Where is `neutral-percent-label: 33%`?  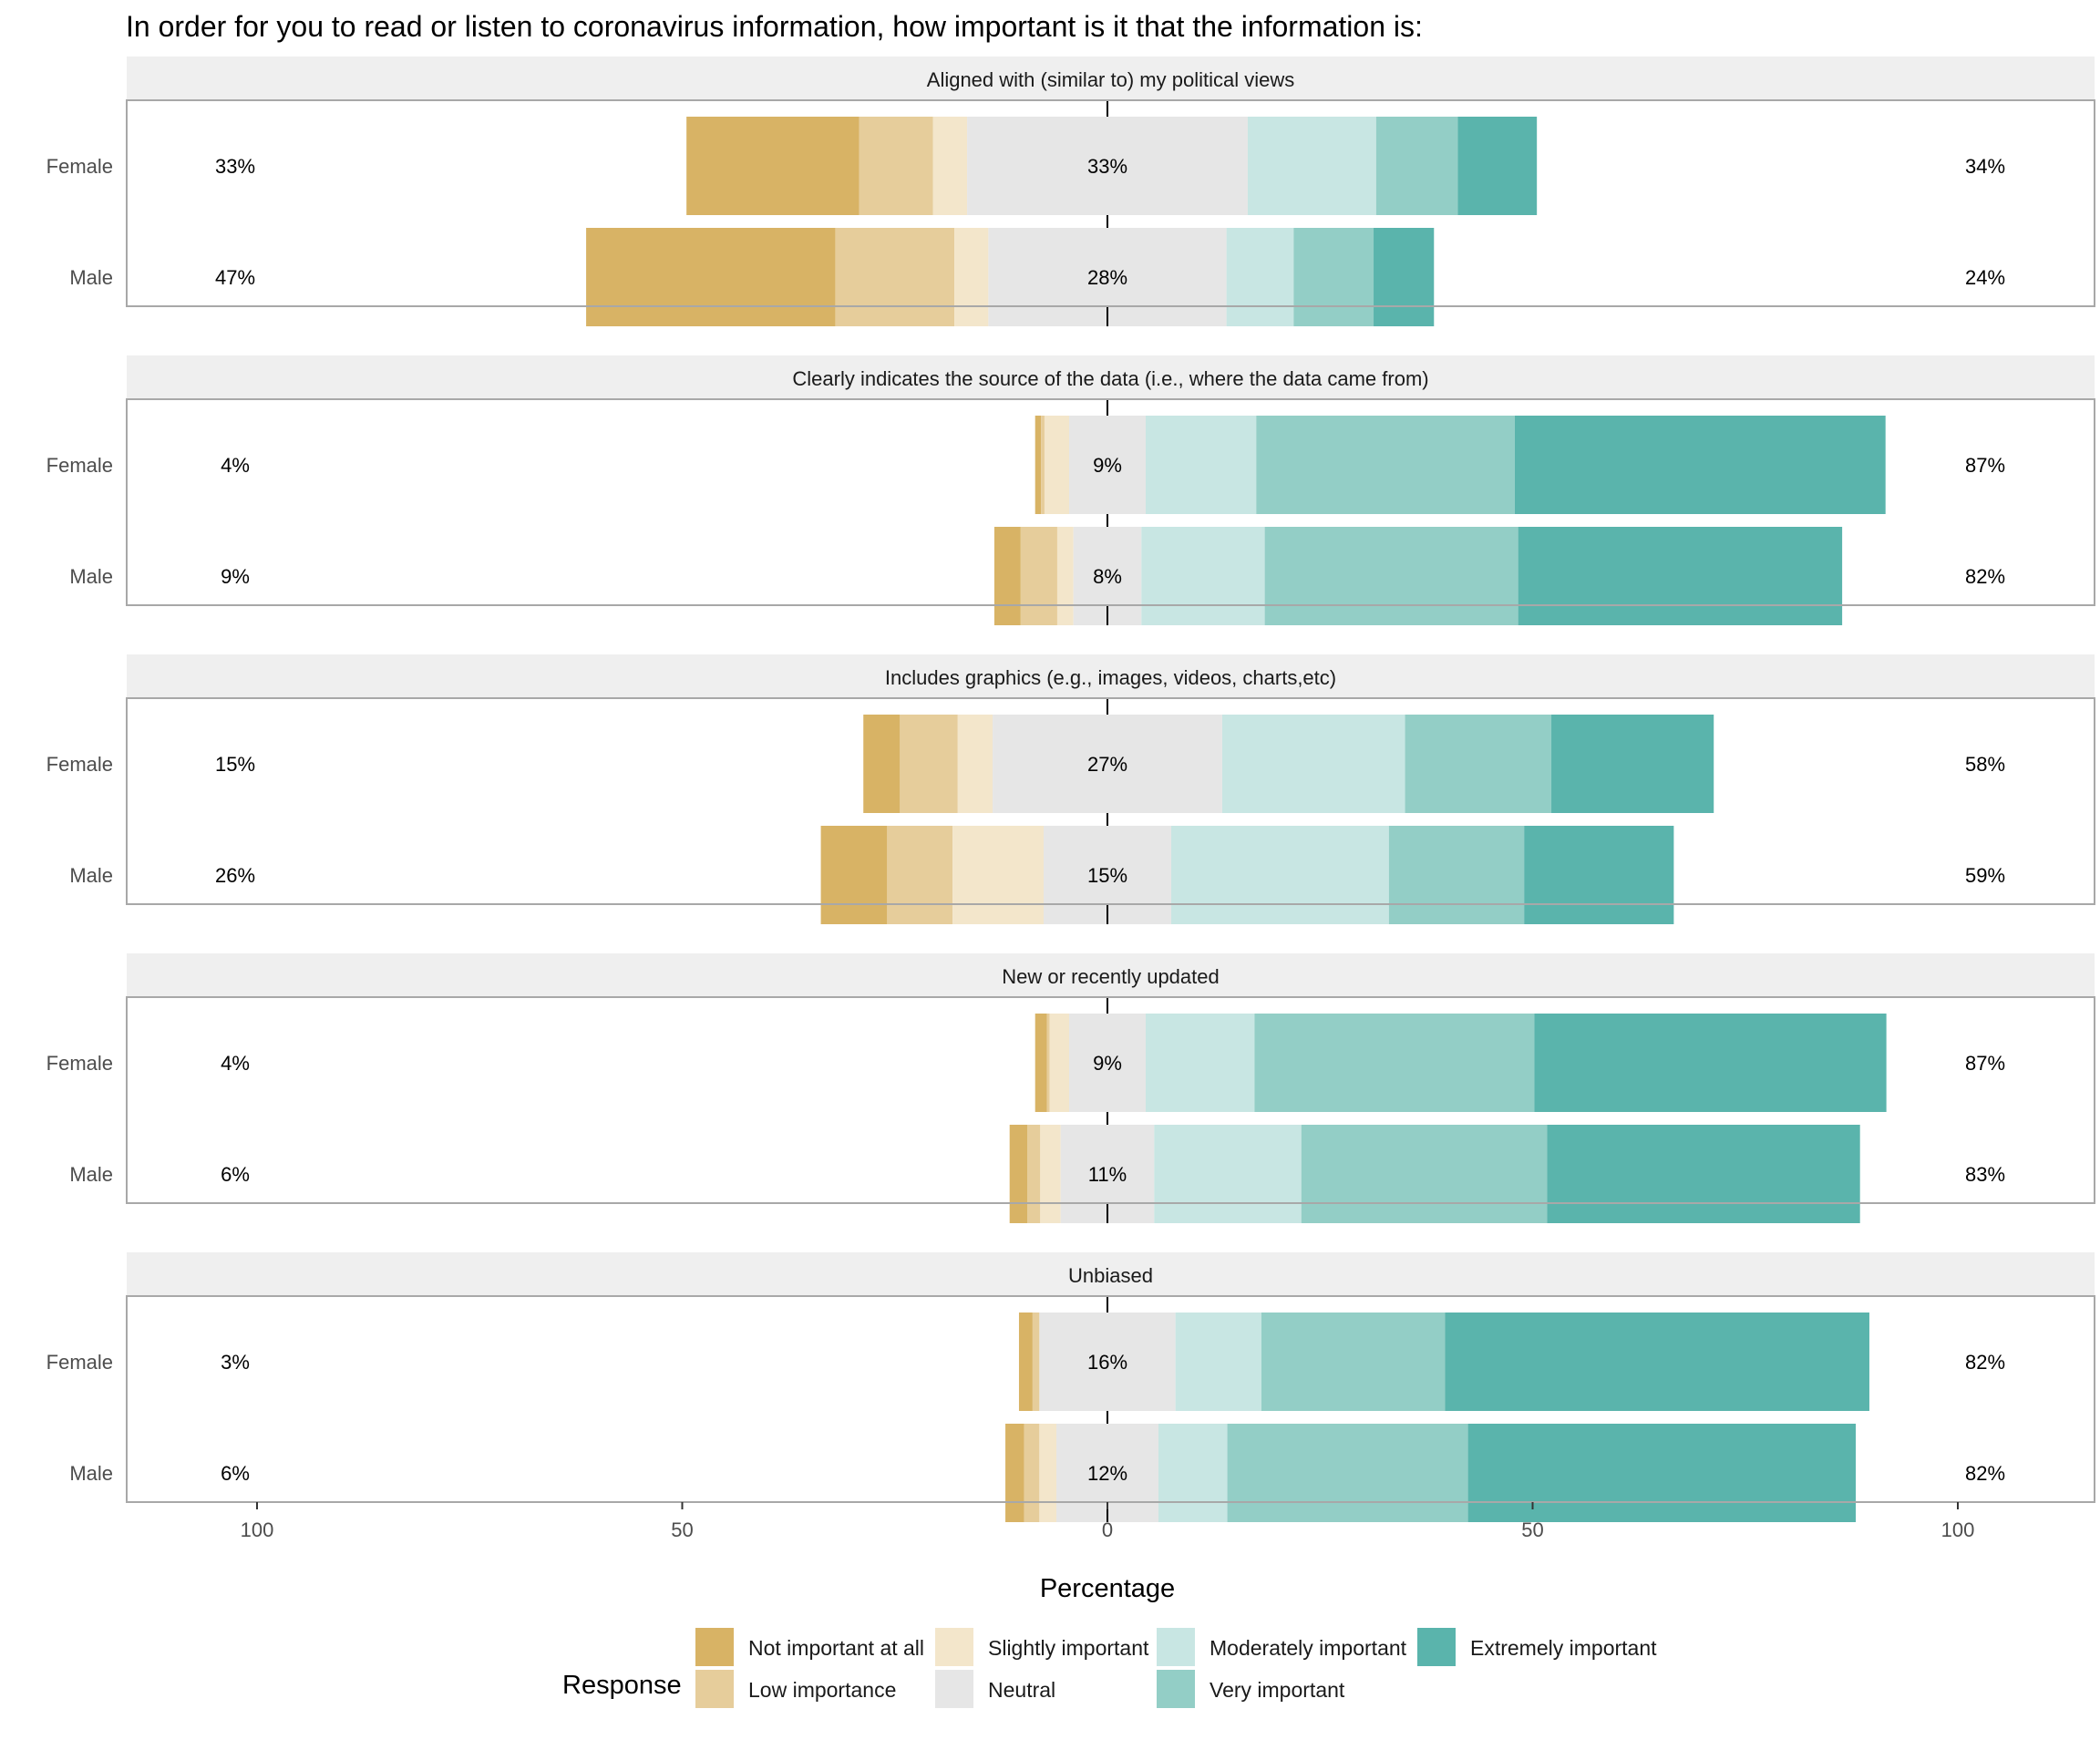
neutral-percent-label: 33% is located at coordinates (1107, 167).